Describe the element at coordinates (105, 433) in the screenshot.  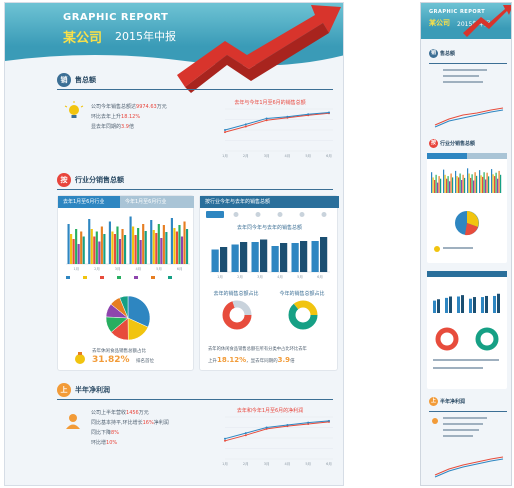
I see `section3-line3: 同比下降8%` at that location.